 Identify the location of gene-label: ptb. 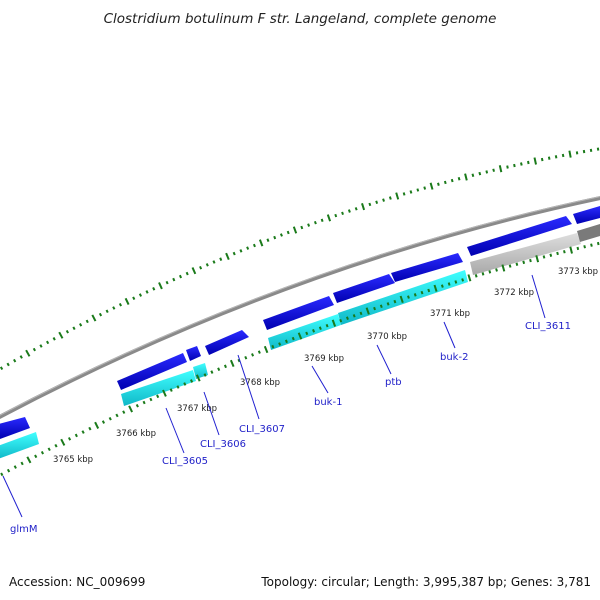
(393, 382).